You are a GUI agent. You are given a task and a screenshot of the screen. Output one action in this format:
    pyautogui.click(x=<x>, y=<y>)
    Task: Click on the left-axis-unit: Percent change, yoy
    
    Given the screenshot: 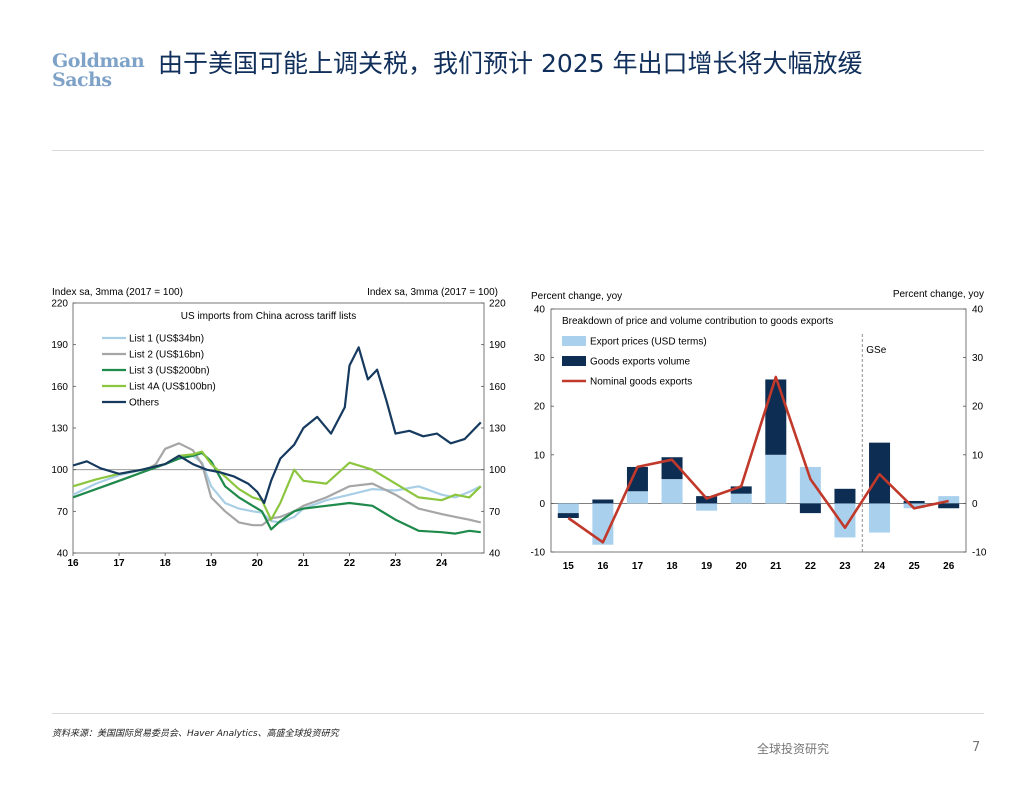 What is the action you would take?
    pyautogui.click(x=576, y=296)
    